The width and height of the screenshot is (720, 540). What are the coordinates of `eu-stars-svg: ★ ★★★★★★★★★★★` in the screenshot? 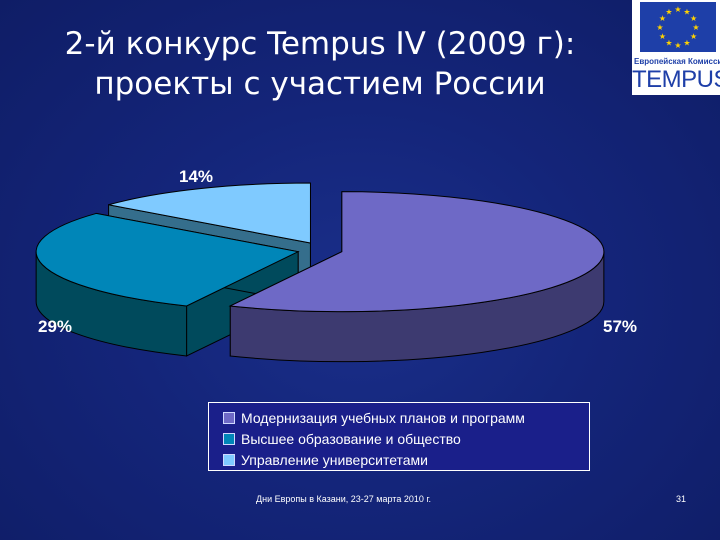 It's located at (677, 27).